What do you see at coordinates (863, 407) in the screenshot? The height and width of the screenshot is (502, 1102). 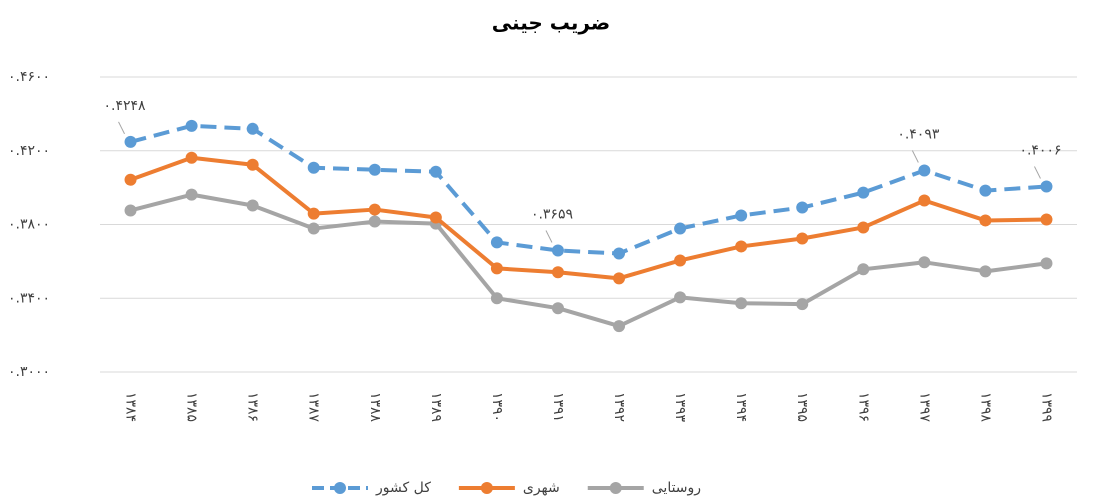 I see `x-tick-label: ۱۳۹۶` at bounding box center [863, 407].